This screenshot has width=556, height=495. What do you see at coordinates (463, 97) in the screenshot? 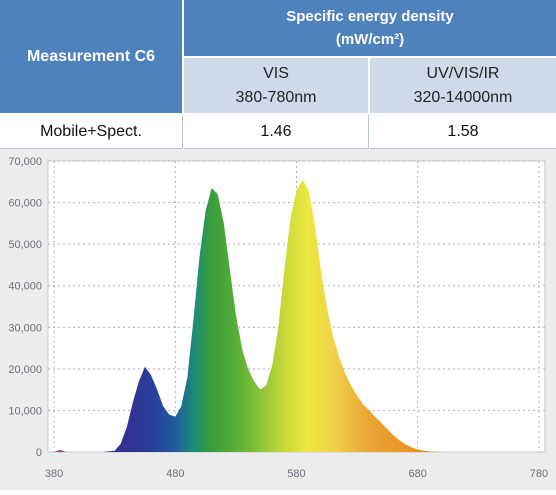
I see `column-header-range: 320-14000nm` at bounding box center [463, 97].